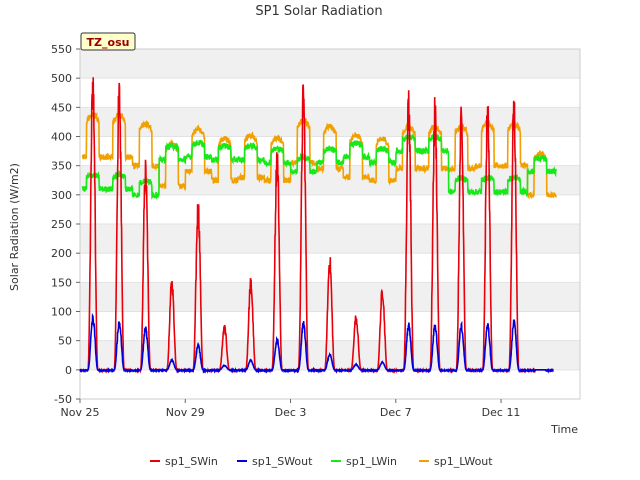 Image resolution: width=640 pixels, height=480 pixels. Describe the element at coordinates (371, 461) in the screenshot. I see `legend-label-sp1_LWin: sp1_LWin` at that location.